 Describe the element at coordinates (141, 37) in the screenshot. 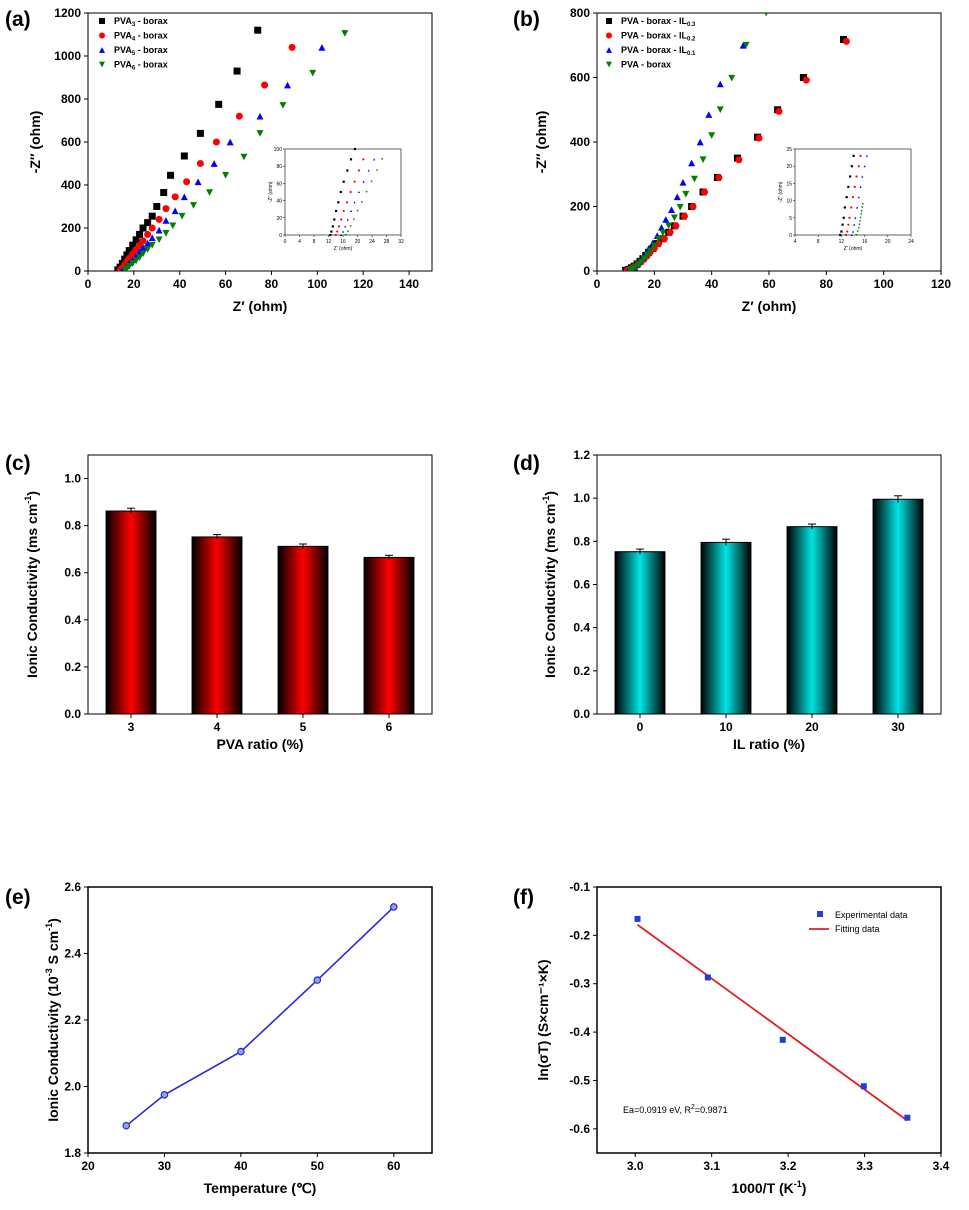

I see `legend-label: PVA4 - borax` at that location.